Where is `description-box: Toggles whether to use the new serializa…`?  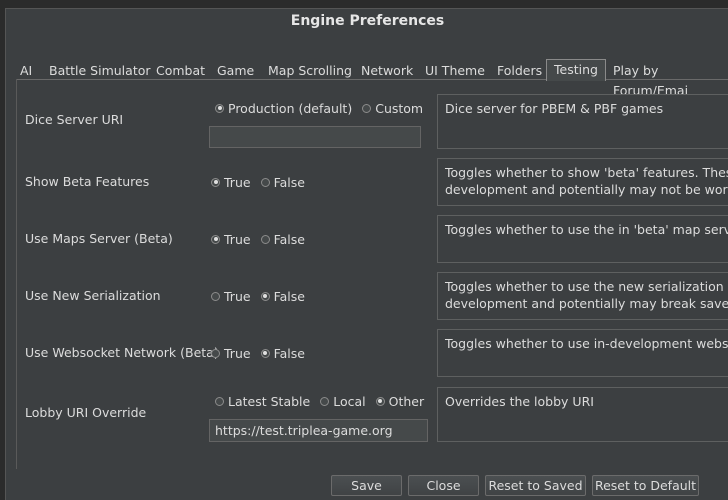
description-box: Toggles whether to use the new serializa… is located at coordinates (582, 296).